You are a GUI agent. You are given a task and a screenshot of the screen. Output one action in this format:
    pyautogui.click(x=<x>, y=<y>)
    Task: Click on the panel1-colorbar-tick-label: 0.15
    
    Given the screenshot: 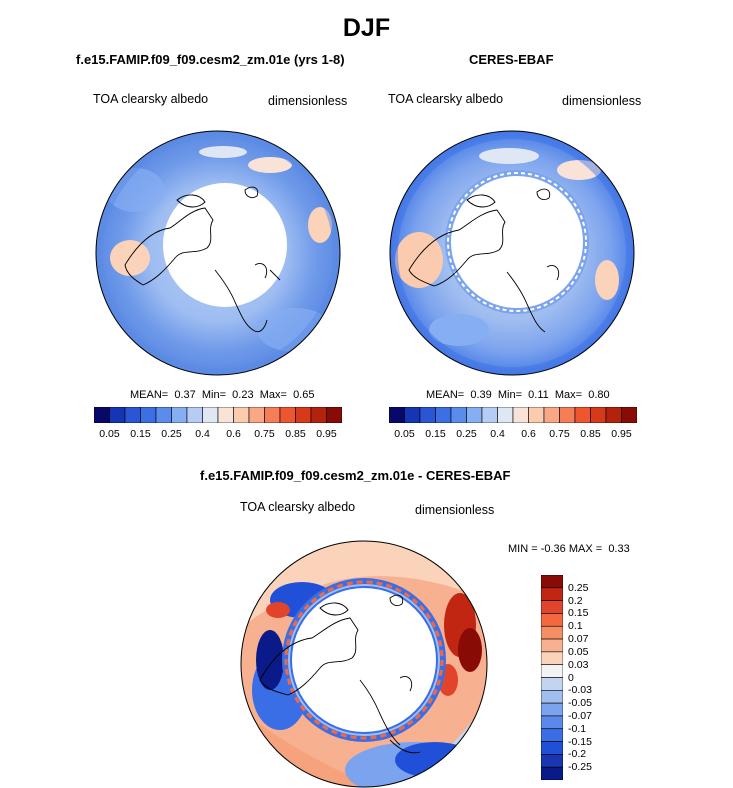 What is the action you would take?
    pyautogui.click(x=140, y=434)
    